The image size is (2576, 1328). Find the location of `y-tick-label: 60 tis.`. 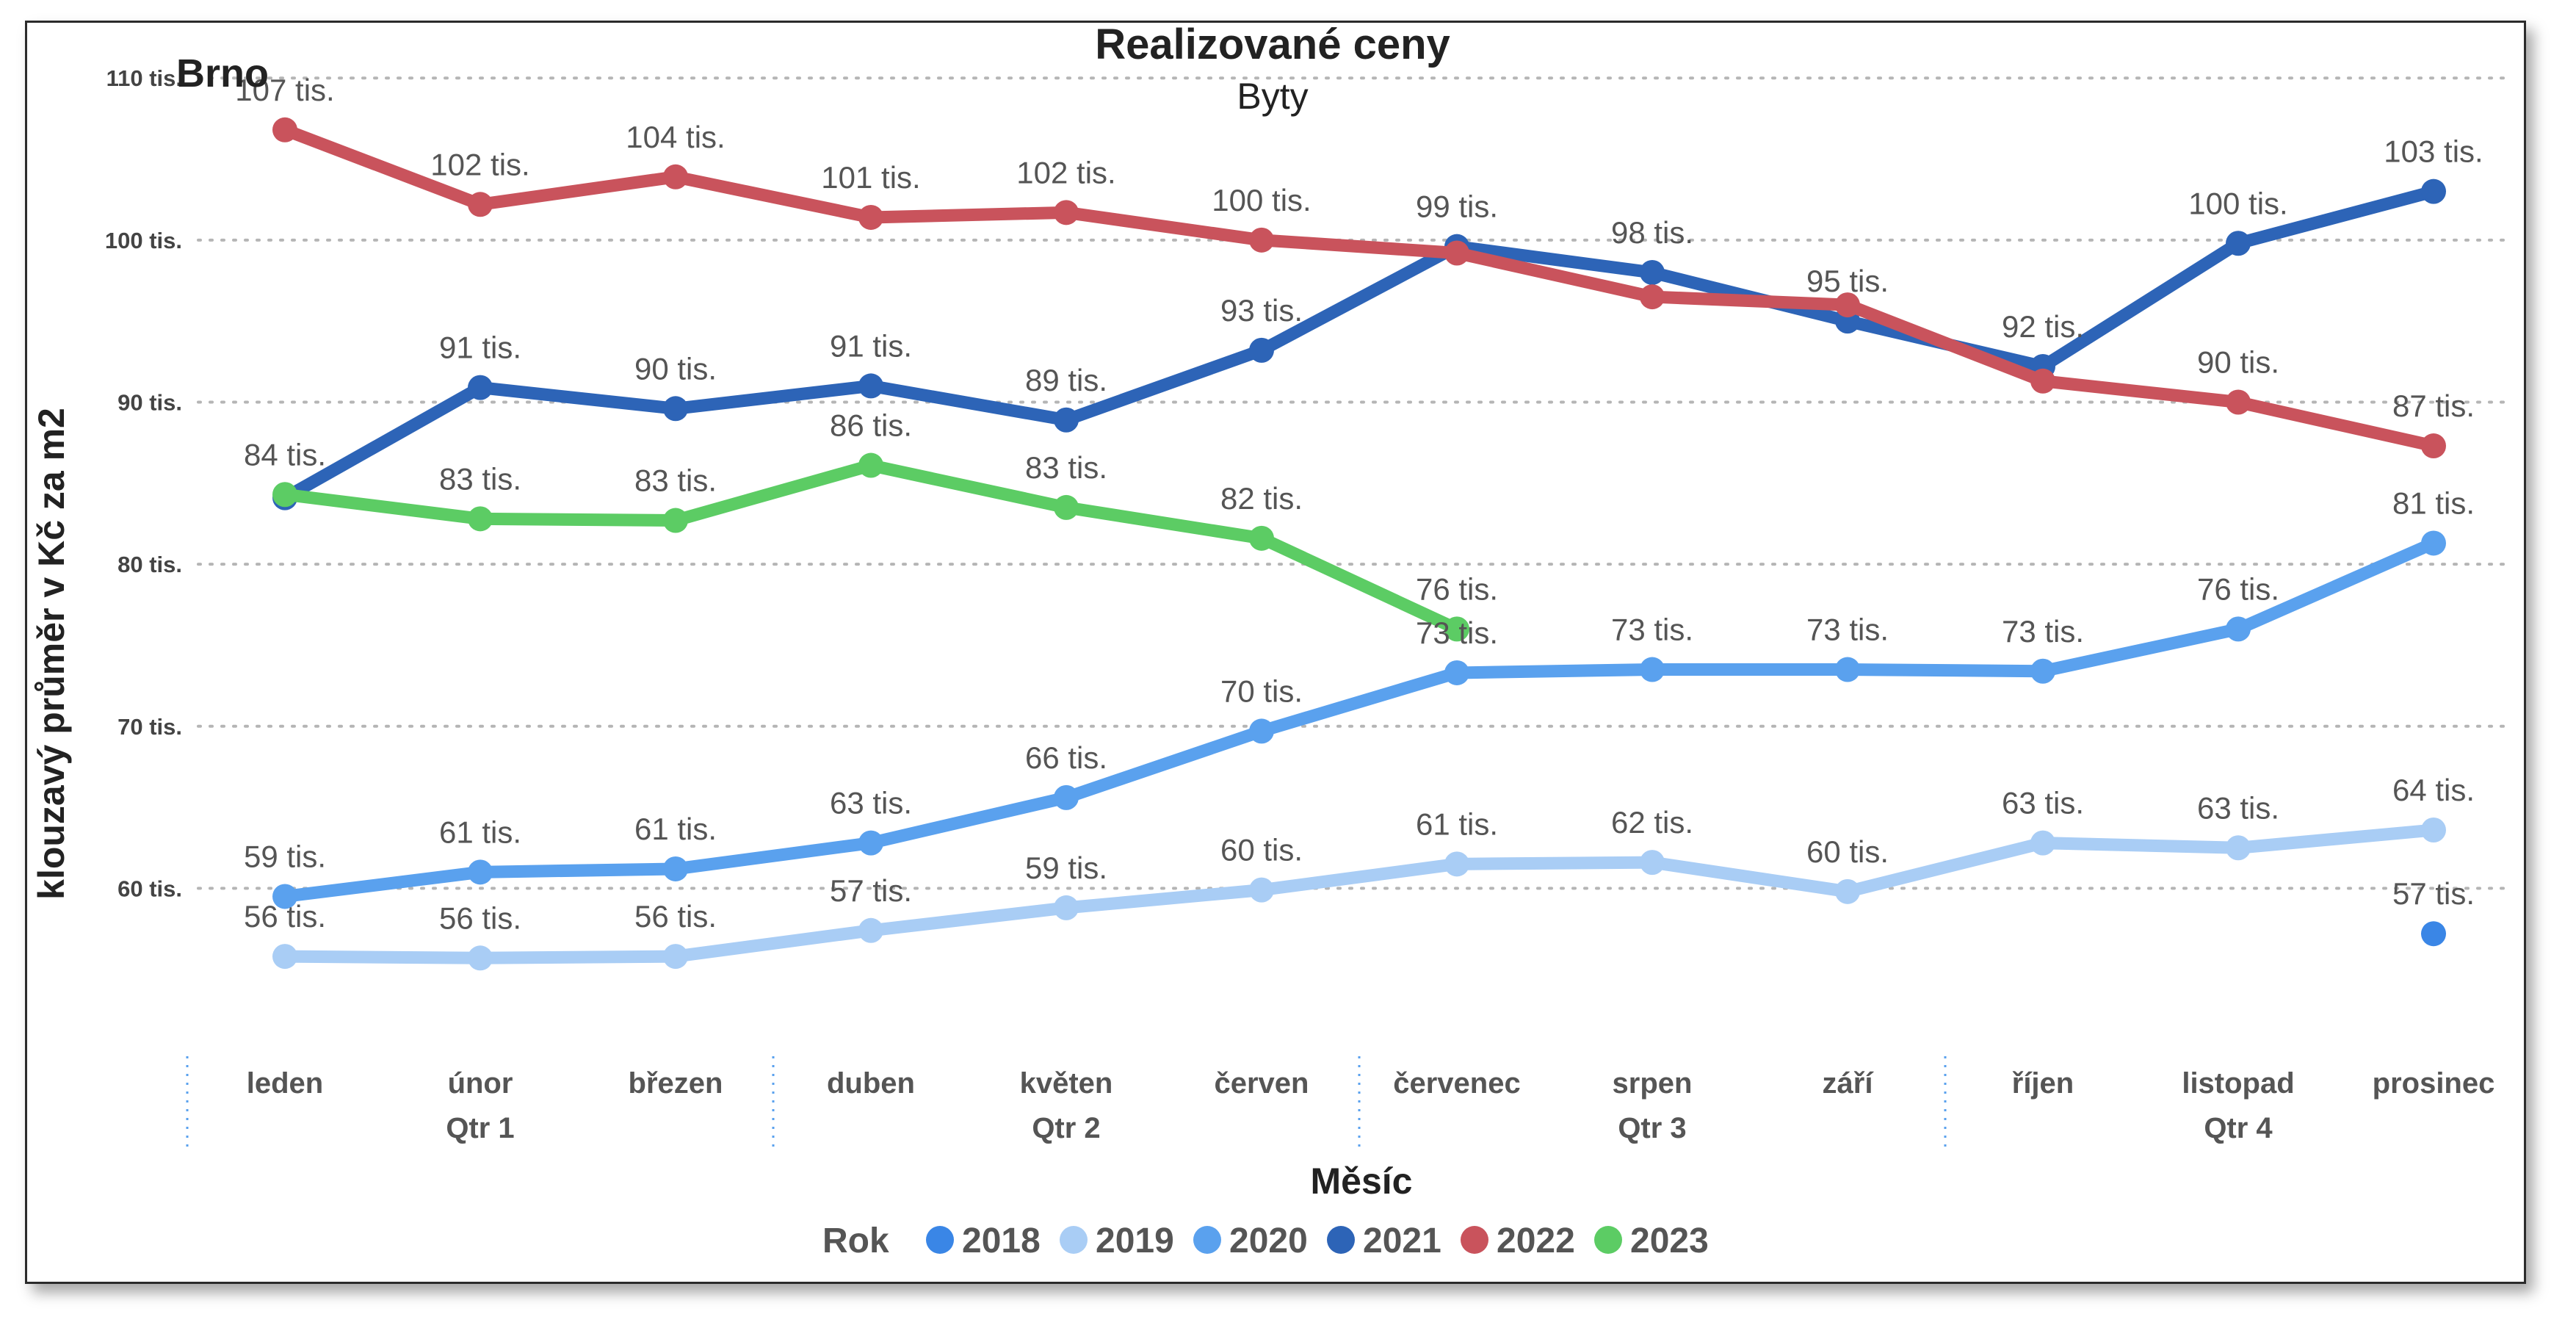

y-tick-label: 60 tis. is located at coordinates (149, 889).